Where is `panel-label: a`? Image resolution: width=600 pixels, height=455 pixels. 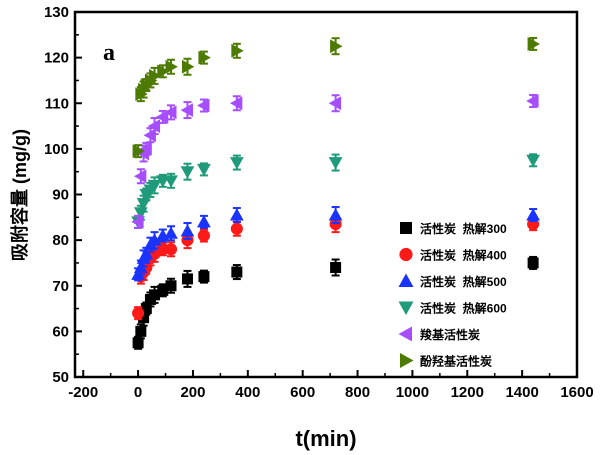 panel-label: a is located at coordinates (109, 53).